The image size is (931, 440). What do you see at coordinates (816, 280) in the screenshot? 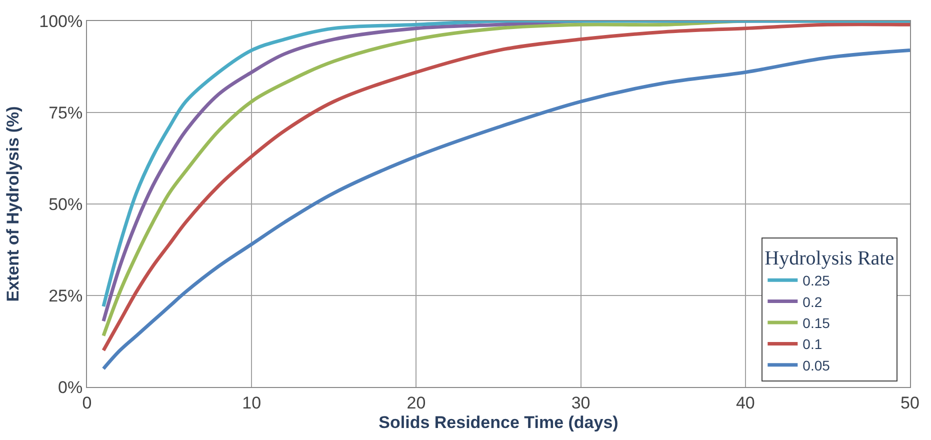
I see `legend-label: 0.25` at bounding box center [816, 280].